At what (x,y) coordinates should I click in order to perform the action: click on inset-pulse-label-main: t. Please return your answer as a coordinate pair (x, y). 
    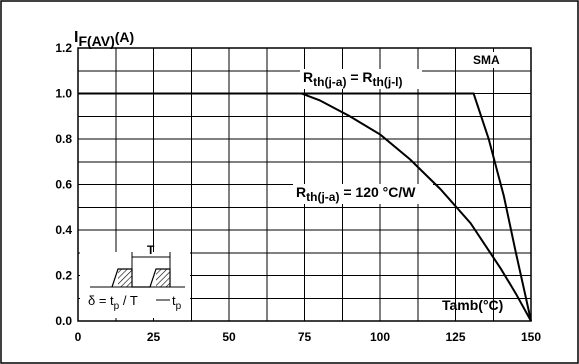
    Looking at the image, I should click on (174, 300).